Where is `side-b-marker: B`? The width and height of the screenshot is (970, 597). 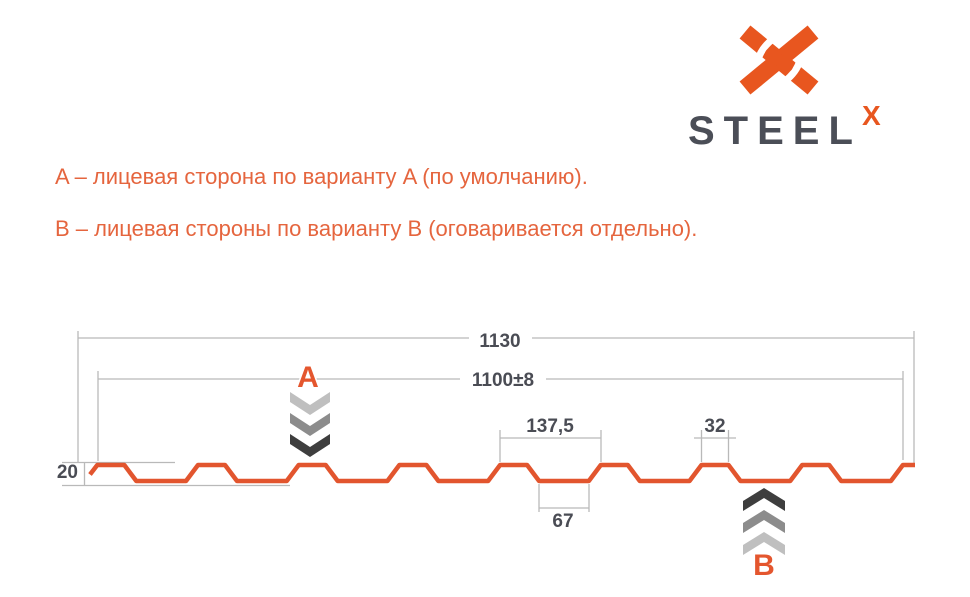
side-b-marker: B is located at coordinates (764, 536).